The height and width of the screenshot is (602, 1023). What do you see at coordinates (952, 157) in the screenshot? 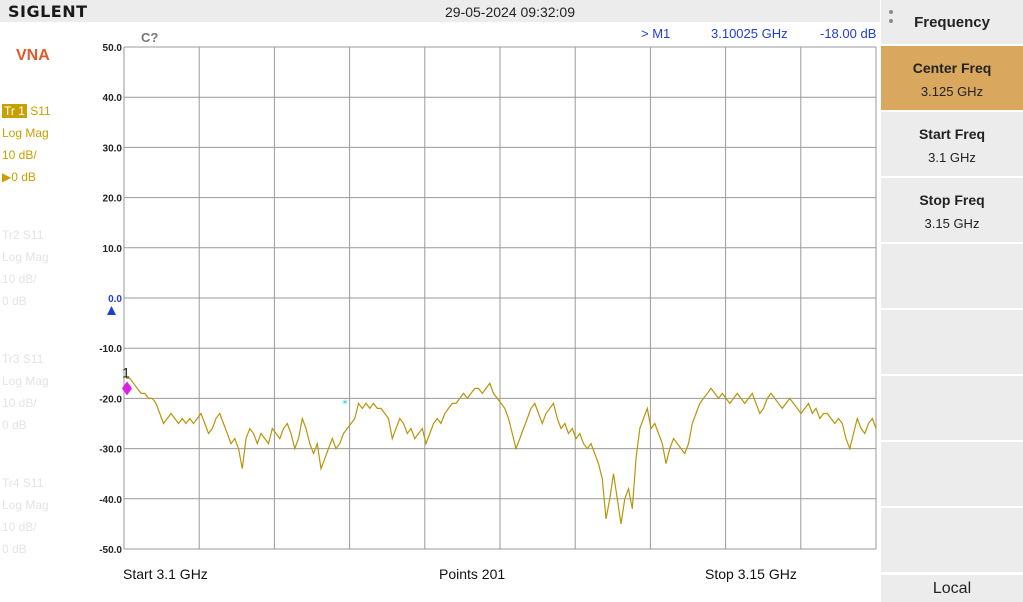
I see `softkey-value: 3.1 GHz` at bounding box center [952, 157].